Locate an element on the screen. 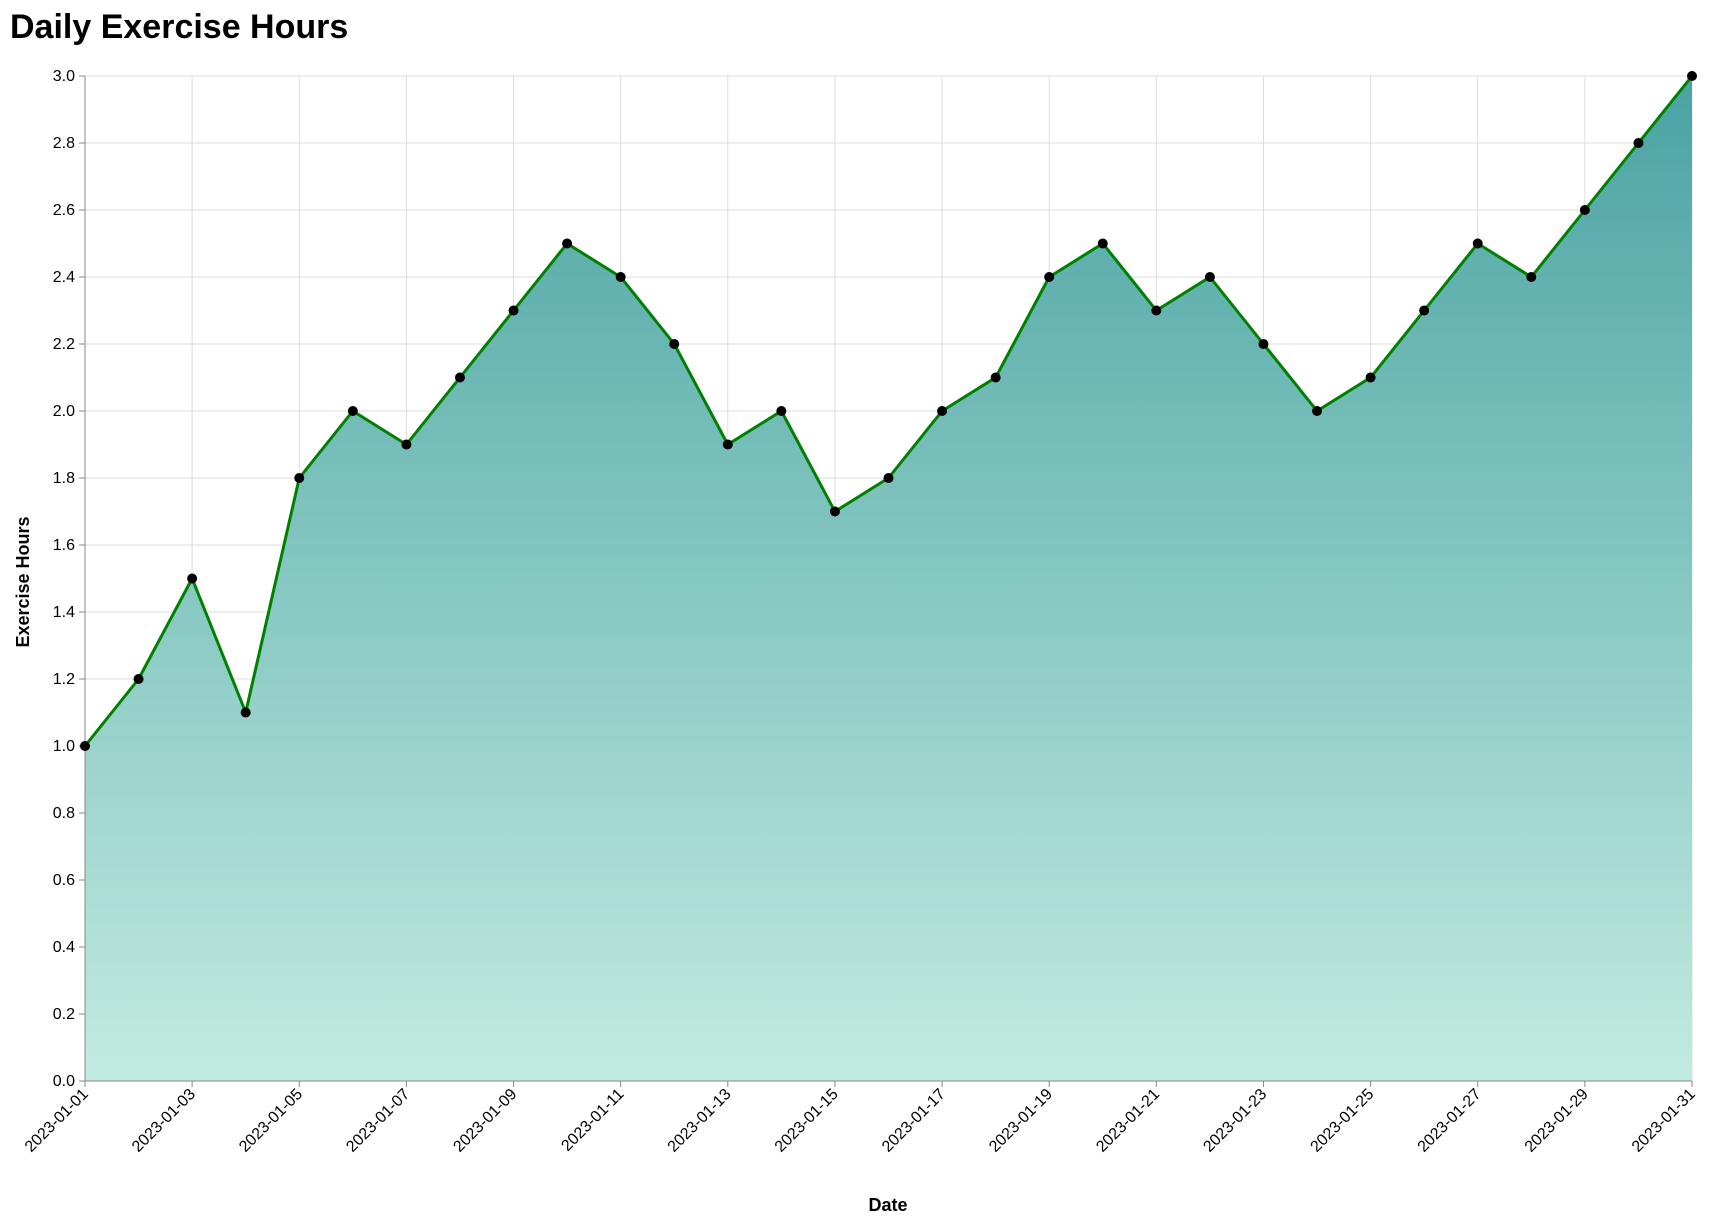 The width and height of the screenshot is (1710, 1218). y-tick-label: 2.4 is located at coordinates (64, 277).